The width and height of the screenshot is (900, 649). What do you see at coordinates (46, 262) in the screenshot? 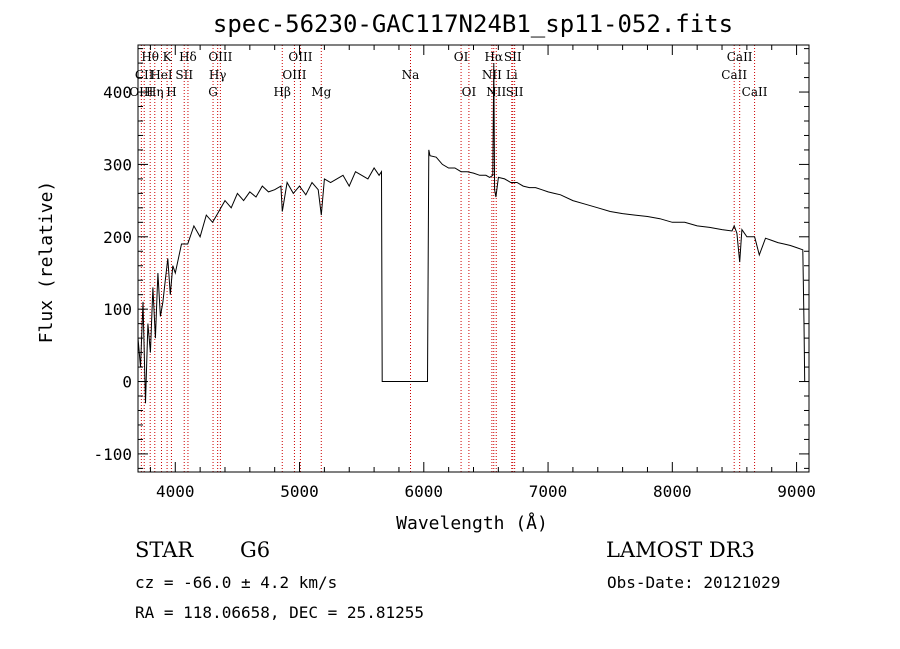
I see `y-axis-label: Flux (relative)` at bounding box center [46, 262].